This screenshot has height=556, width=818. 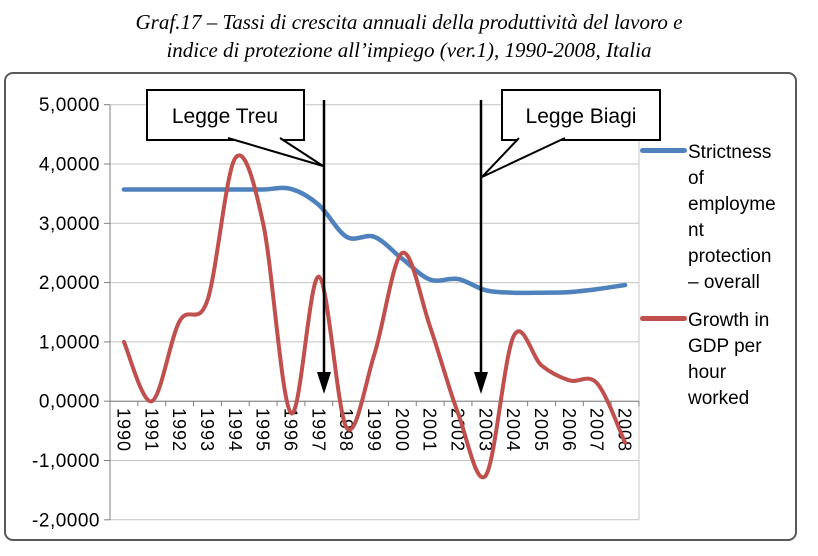 What do you see at coordinates (569, 430) in the screenshot?
I see `x-tick-label: 2006` at bounding box center [569, 430].